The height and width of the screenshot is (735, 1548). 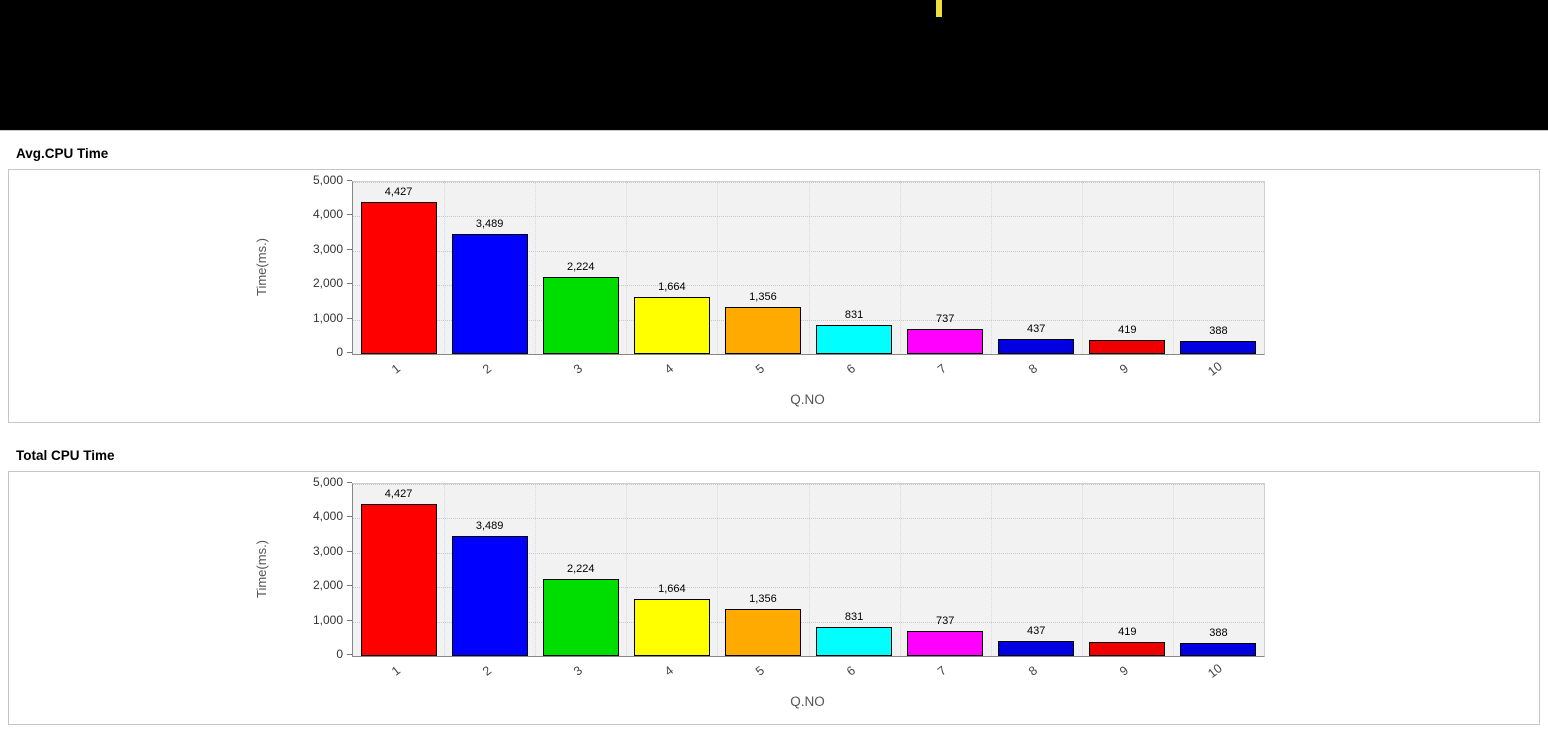 I want to click on section-title: Total CPU Time, so click(x=65, y=455).